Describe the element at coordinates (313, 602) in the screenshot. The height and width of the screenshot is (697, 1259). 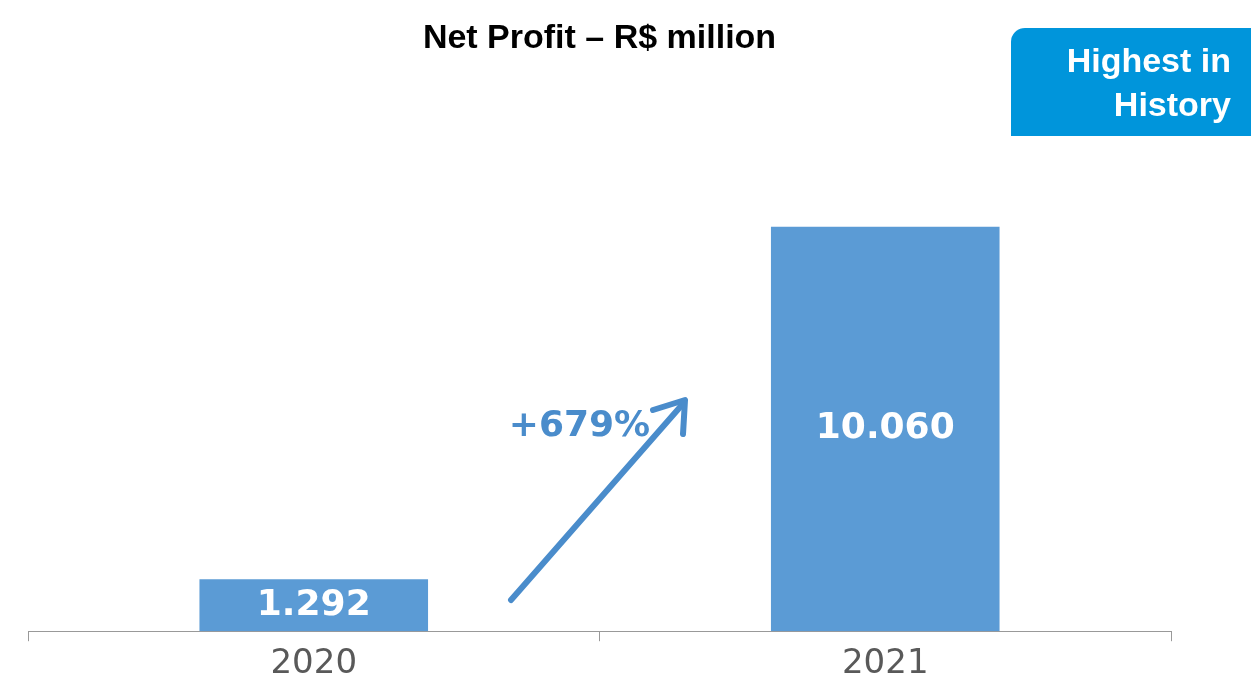
I see `data-label: 1.292` at that location.